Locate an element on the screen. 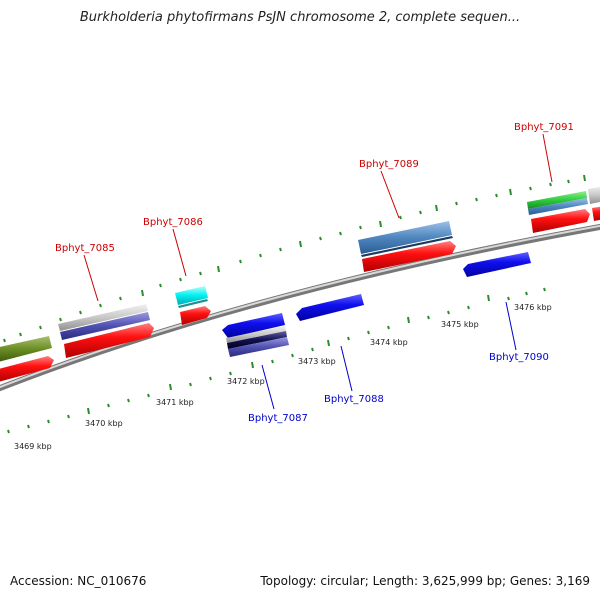 The width and height of the screenshot is (600, 600). steel-feature-small is located at coordinates (558, 206).